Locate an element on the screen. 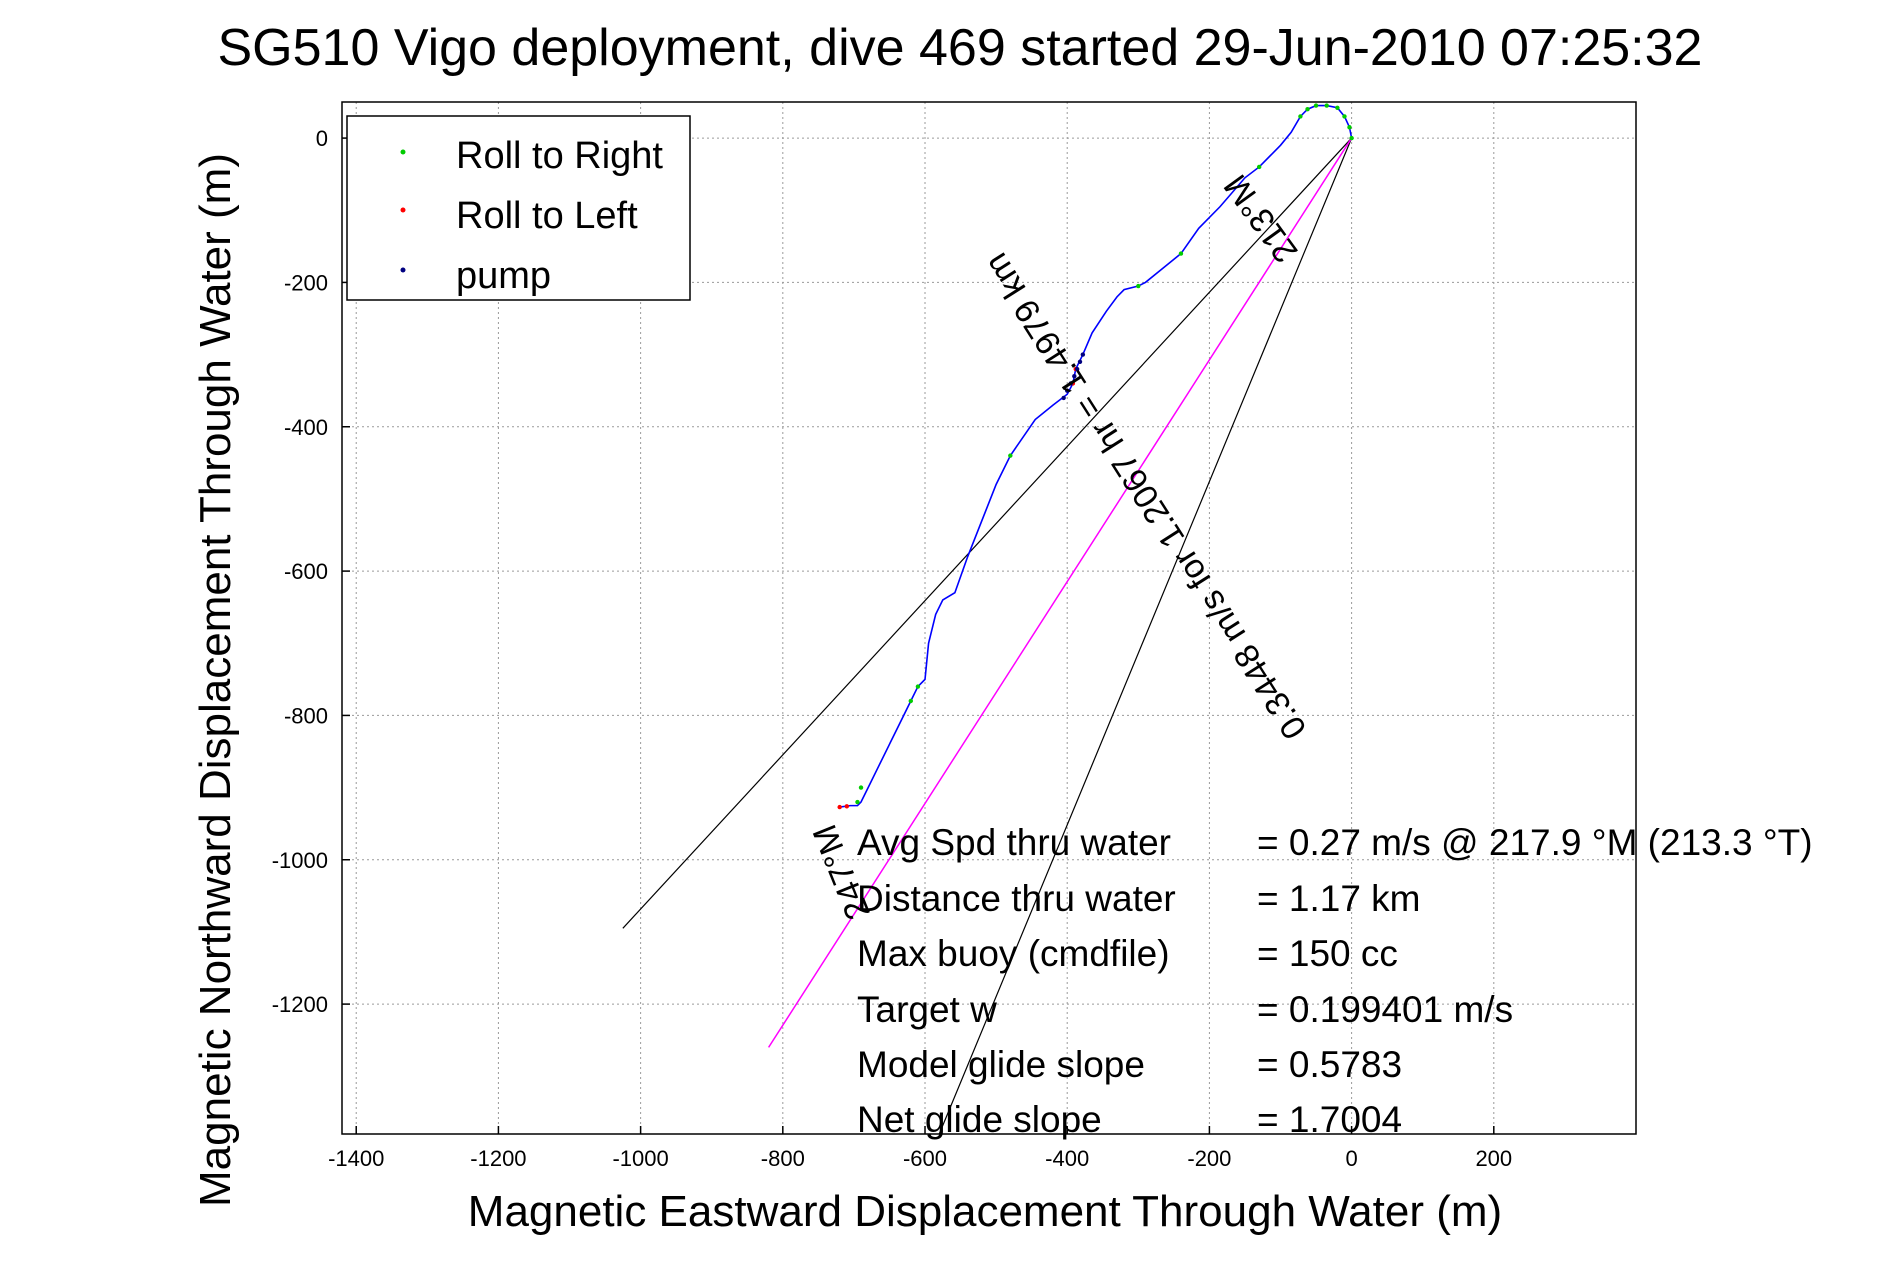  legend: Roll to Right Roll to Left pump is located at coordinates (518, 208).